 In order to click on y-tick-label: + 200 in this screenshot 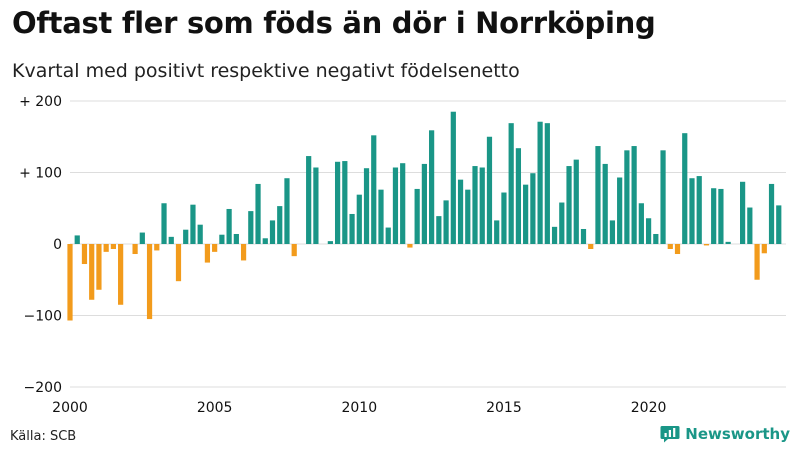, I will do `click(40, 102)`.